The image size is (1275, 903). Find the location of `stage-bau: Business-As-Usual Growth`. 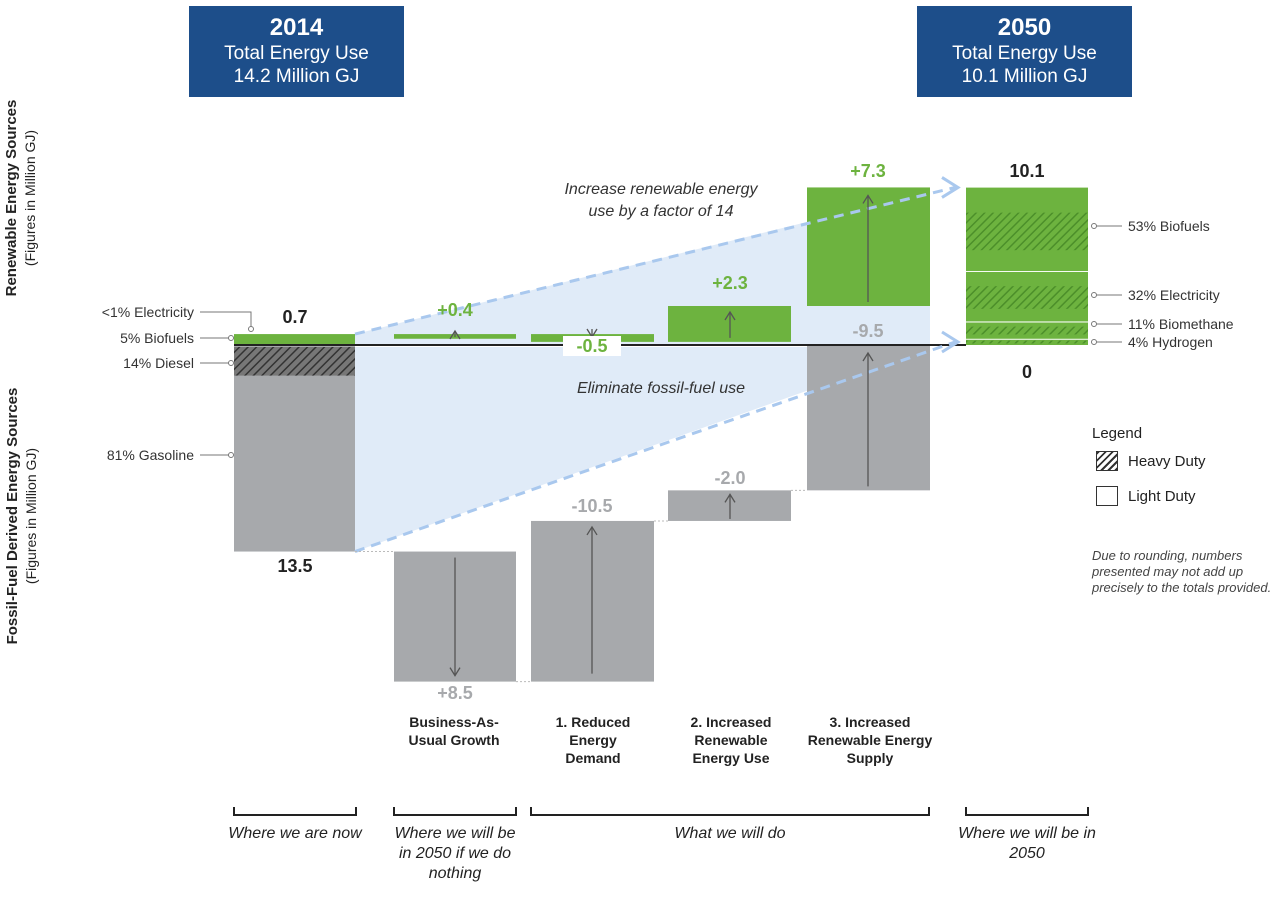

stage-bau: Business-As-Usual Growth is located at coordinates (454, 731).